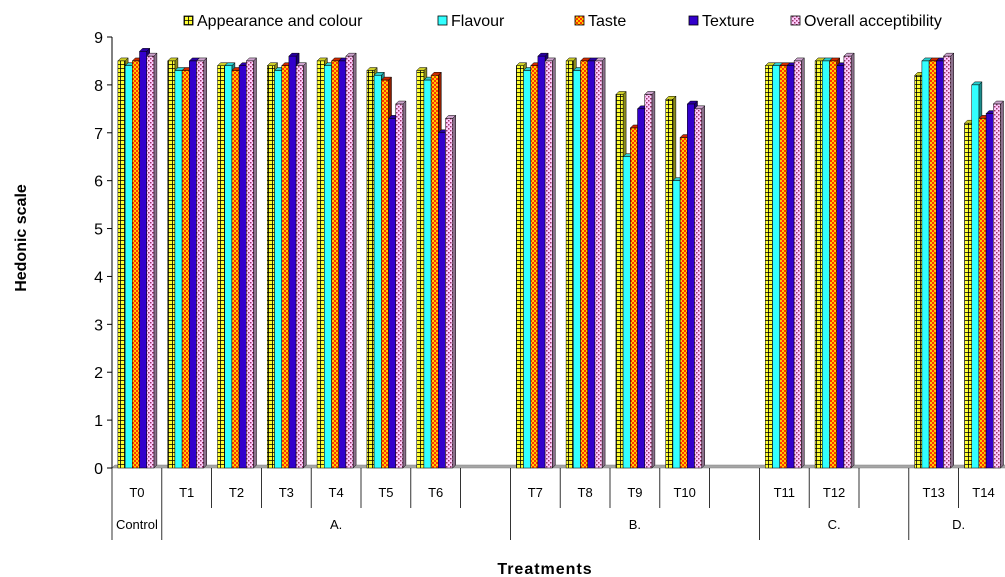  Describe the element at coordinates (336, 524) in the screenshot. I see `group-label: A.` at that location.